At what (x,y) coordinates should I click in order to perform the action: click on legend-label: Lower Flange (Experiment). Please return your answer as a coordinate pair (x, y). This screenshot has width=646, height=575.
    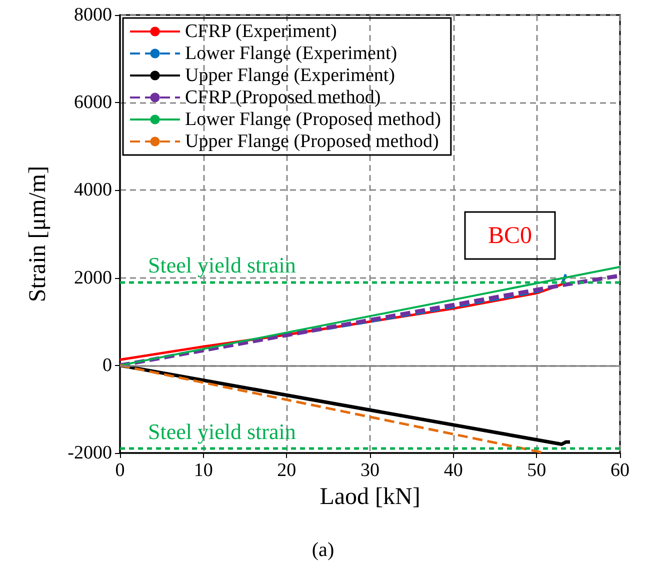
    Looking at the image, I should click on (291, 53).